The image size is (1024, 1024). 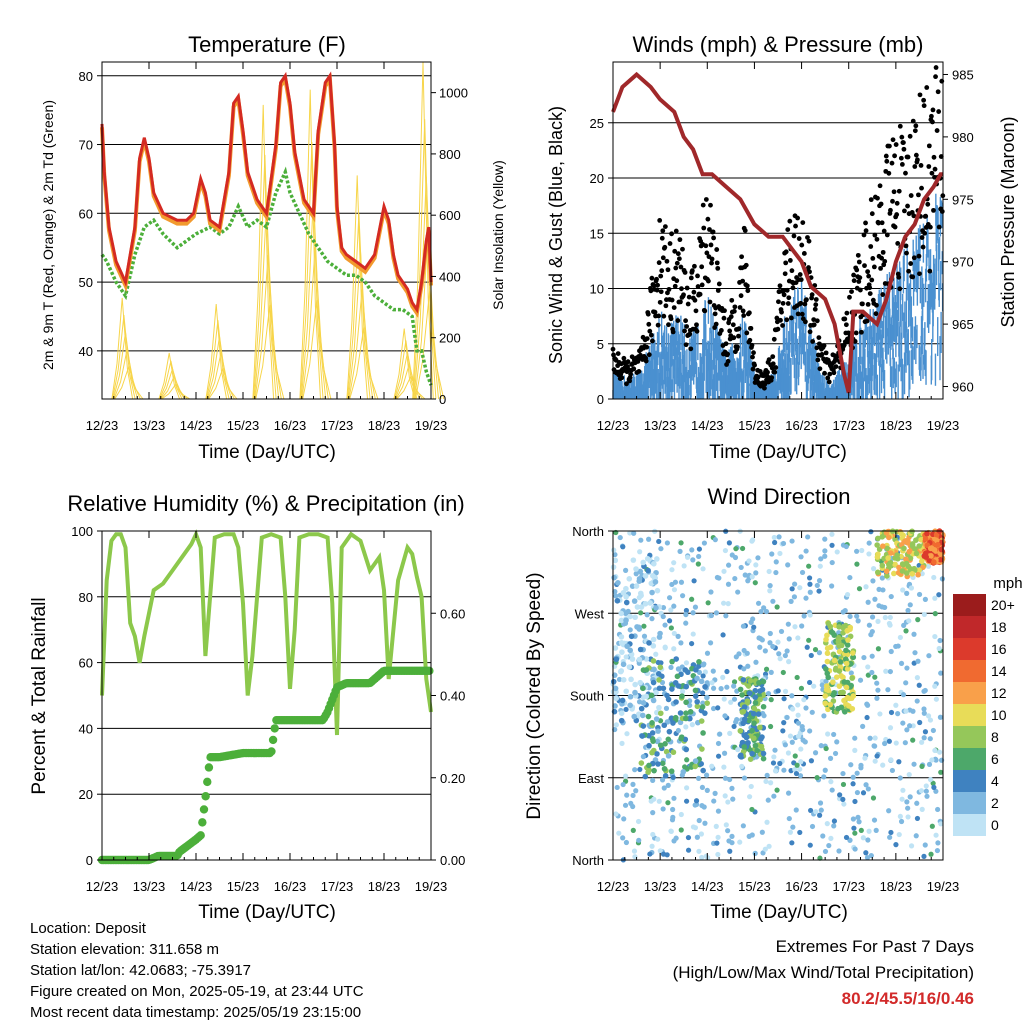 What do you see at coordinates (357, 287) in the screenshot?
I see `solar-trace` at bounding box center [357, 287].